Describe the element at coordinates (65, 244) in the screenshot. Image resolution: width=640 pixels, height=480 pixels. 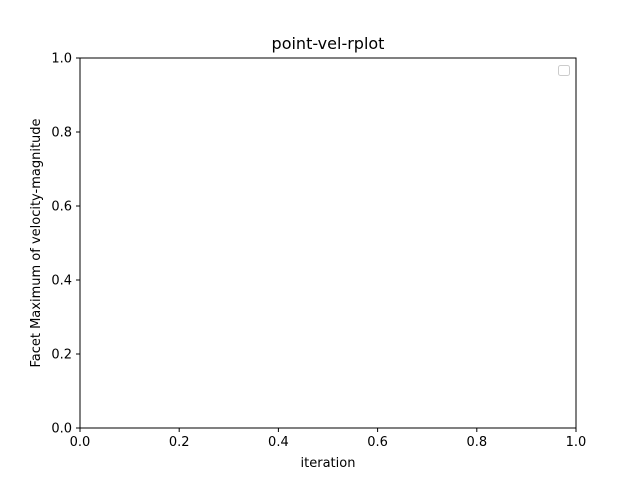
I see `y-axis-ticks: 0.0 0.2 0.4 0.6 0.8 1.0` at that location.